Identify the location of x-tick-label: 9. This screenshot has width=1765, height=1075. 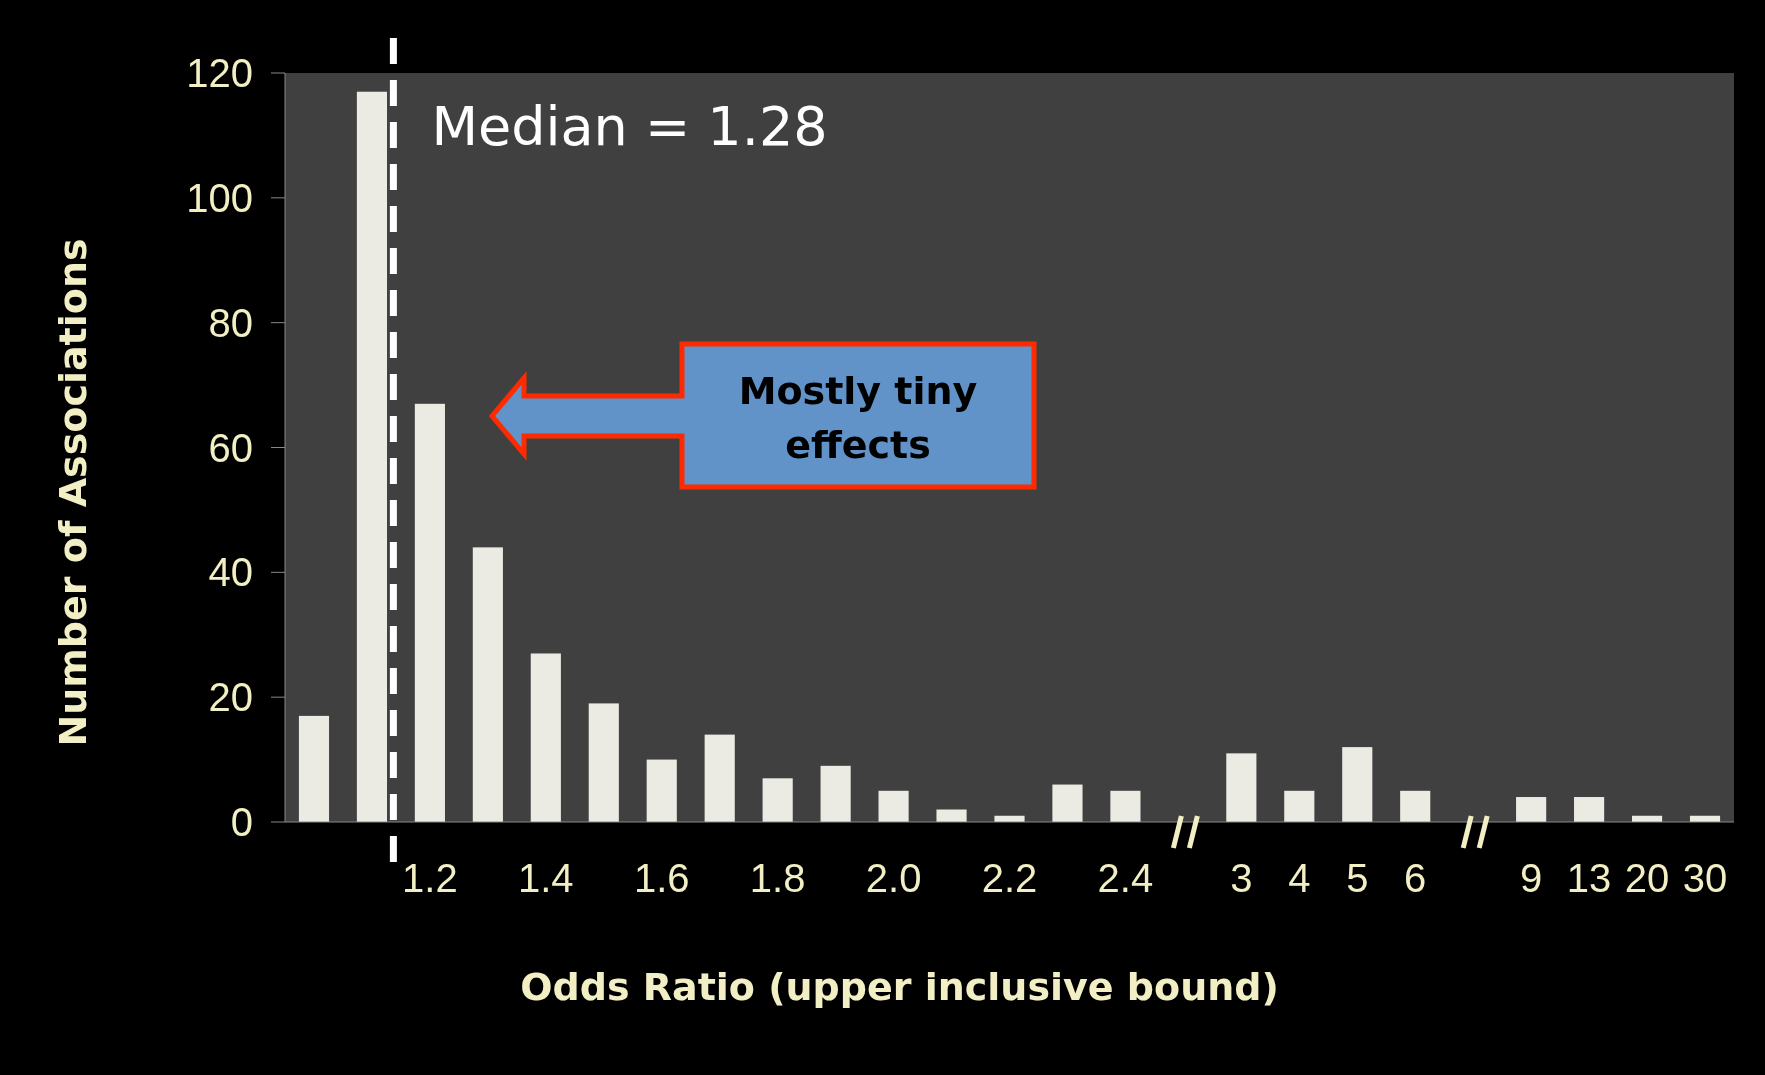
(1531, 878).